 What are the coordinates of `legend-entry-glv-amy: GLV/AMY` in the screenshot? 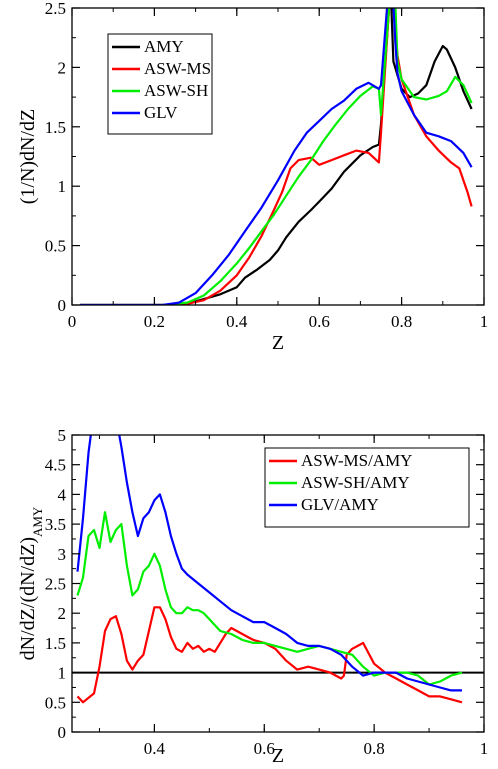 It's located at (340, 504).